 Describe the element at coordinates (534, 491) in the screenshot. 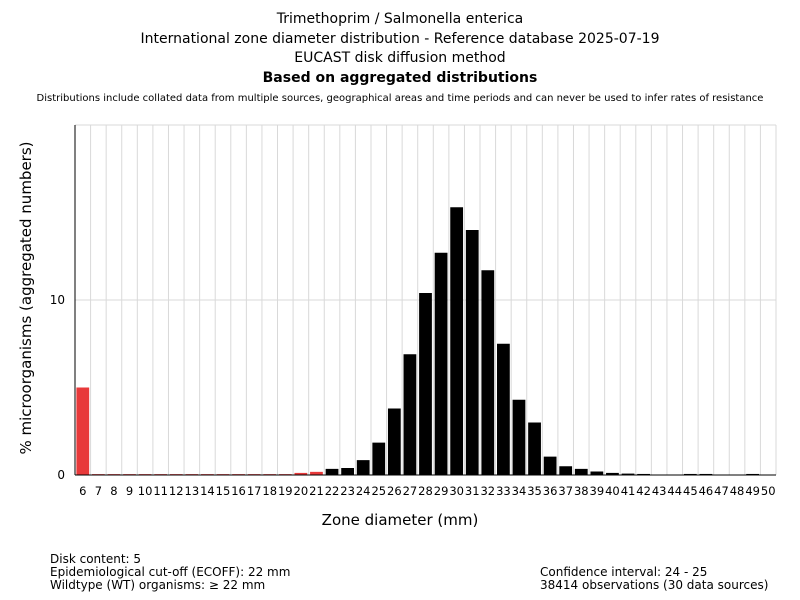

I see `x-tick-label: 35` at that location.